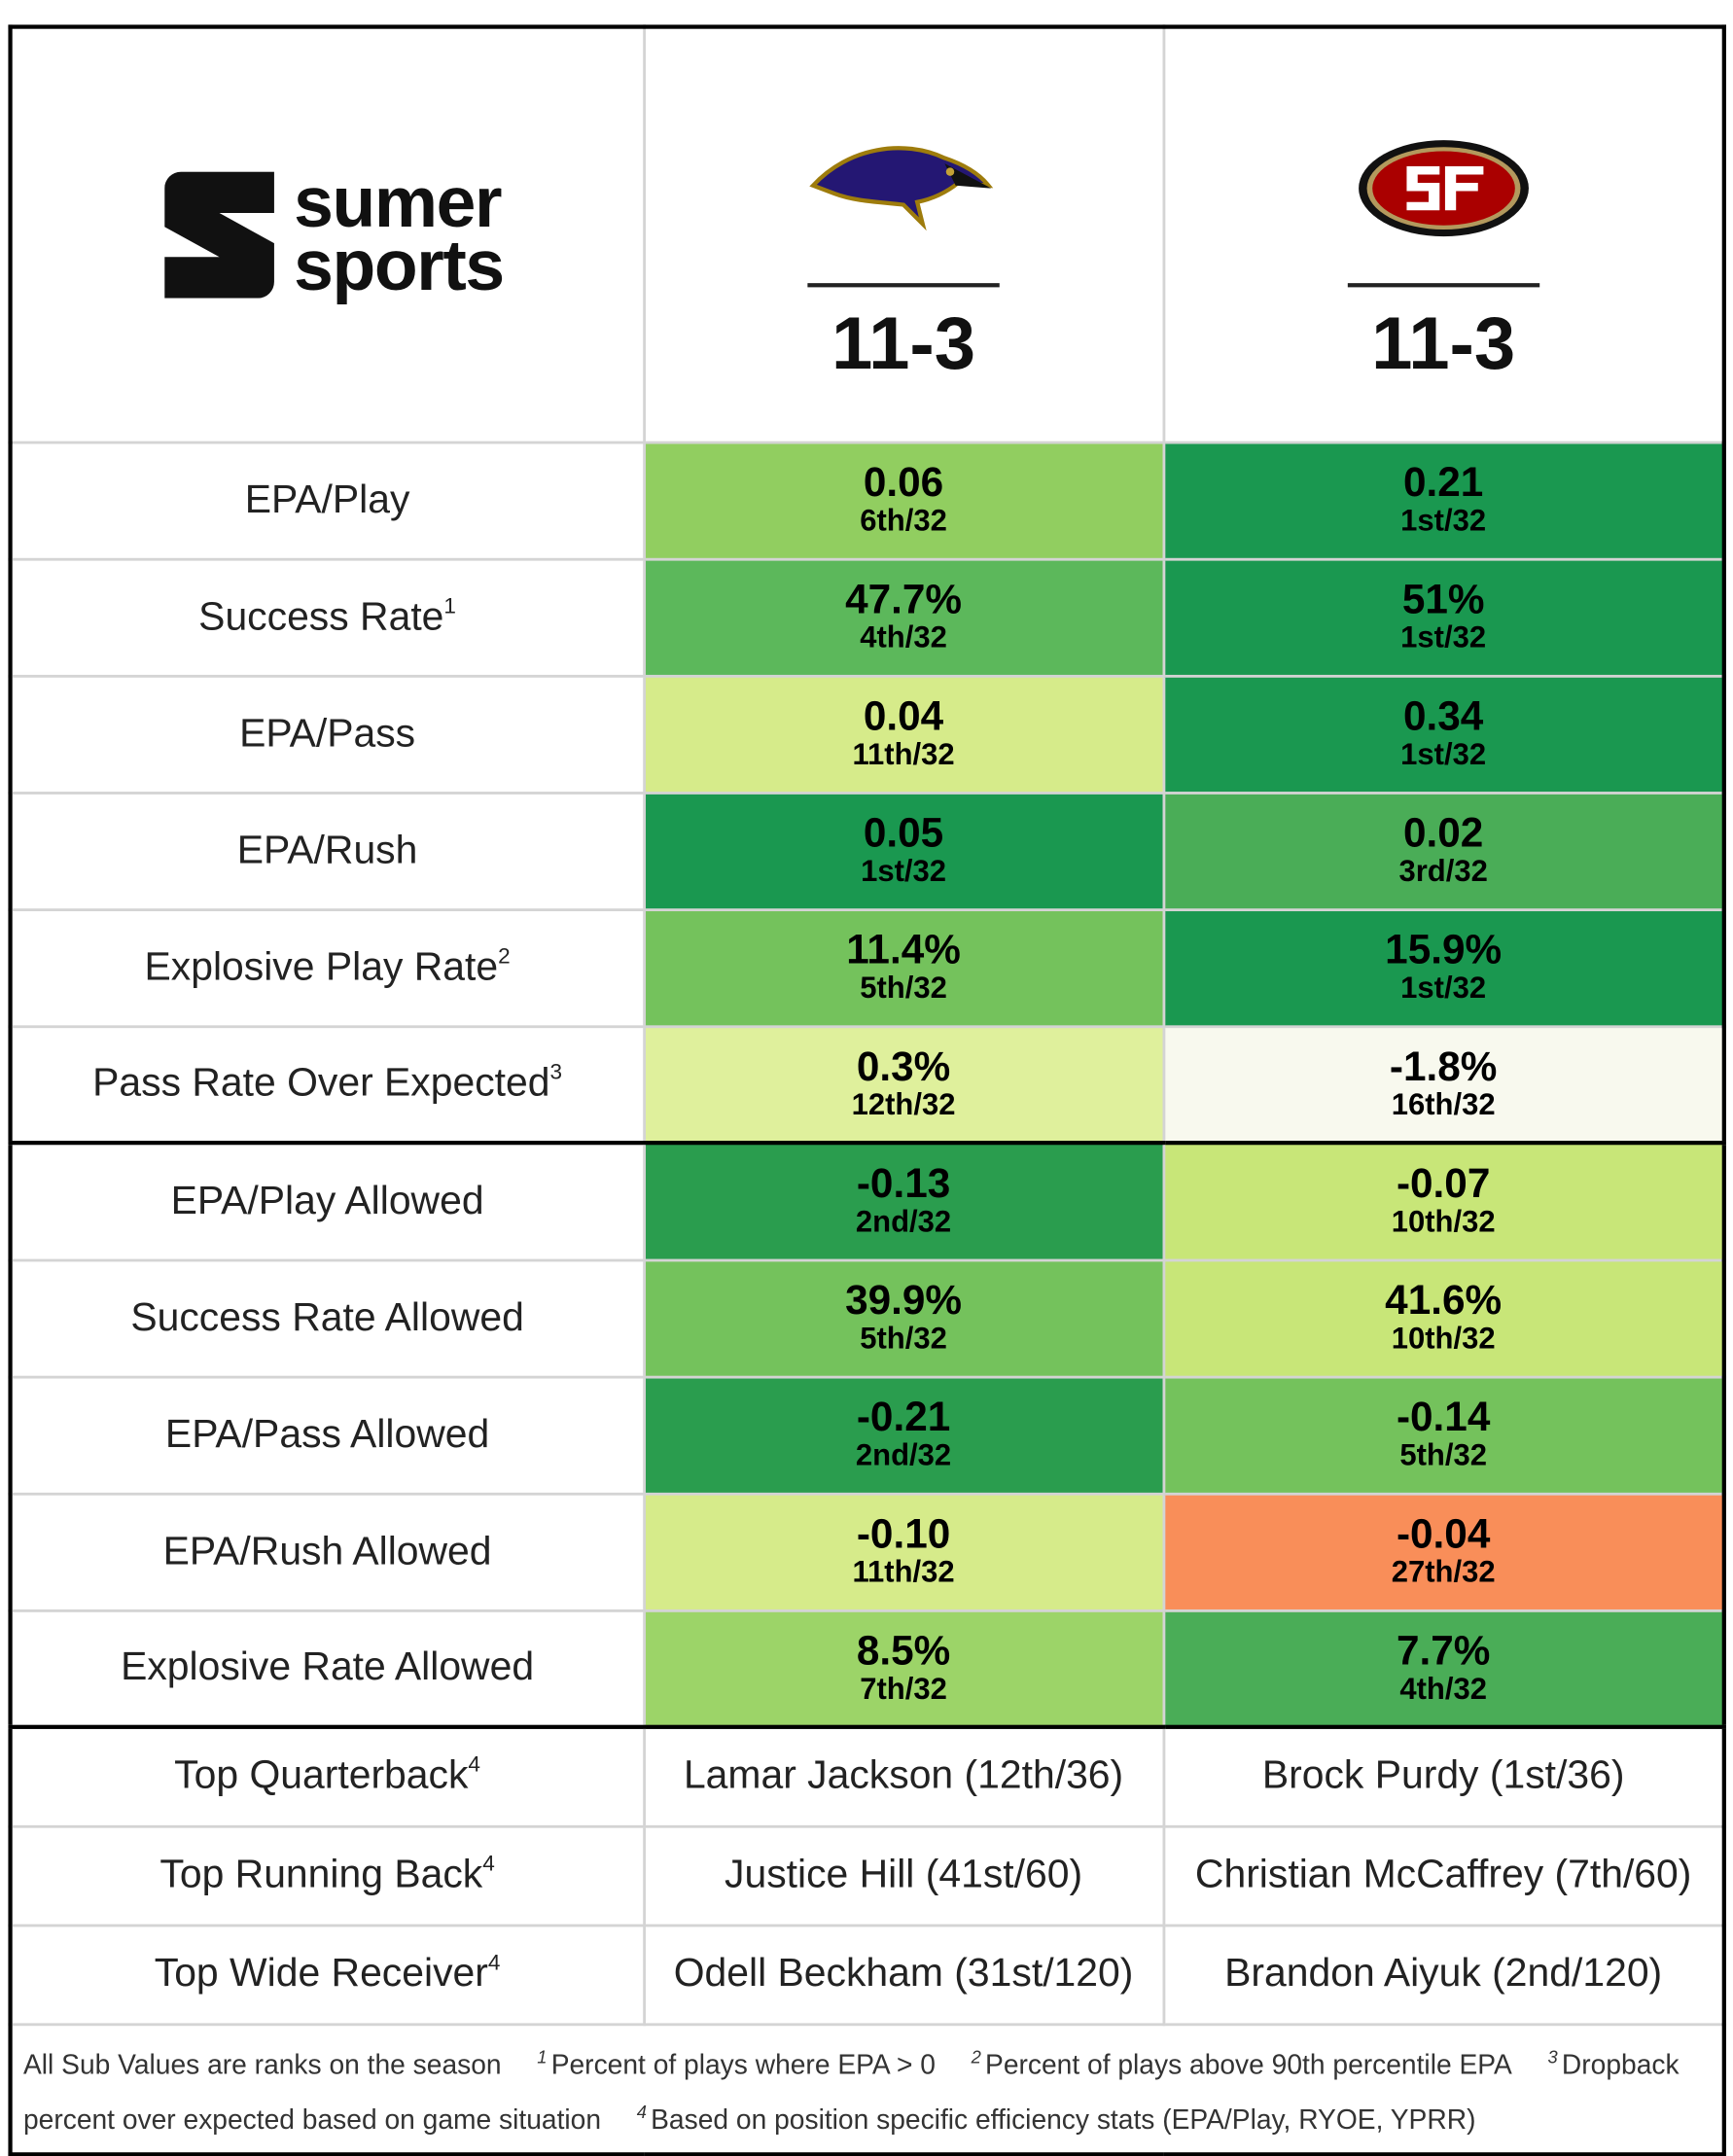 This screenshot has width=1733, height=2156. Describe the element at coordinates (327, 850) in the screenshot. I see `label-text: EPA/Rush` at that location.